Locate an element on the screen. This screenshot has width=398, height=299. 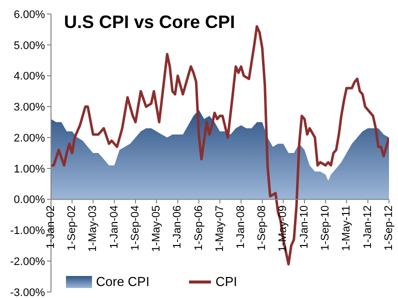
x-tick-label: 1-May-05 is located at coordinates (156, 228).